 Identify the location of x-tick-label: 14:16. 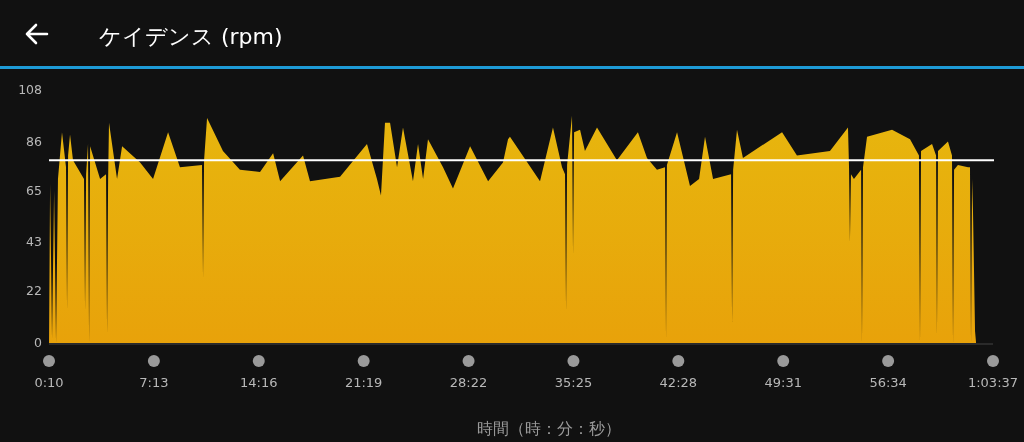
(259, 382).